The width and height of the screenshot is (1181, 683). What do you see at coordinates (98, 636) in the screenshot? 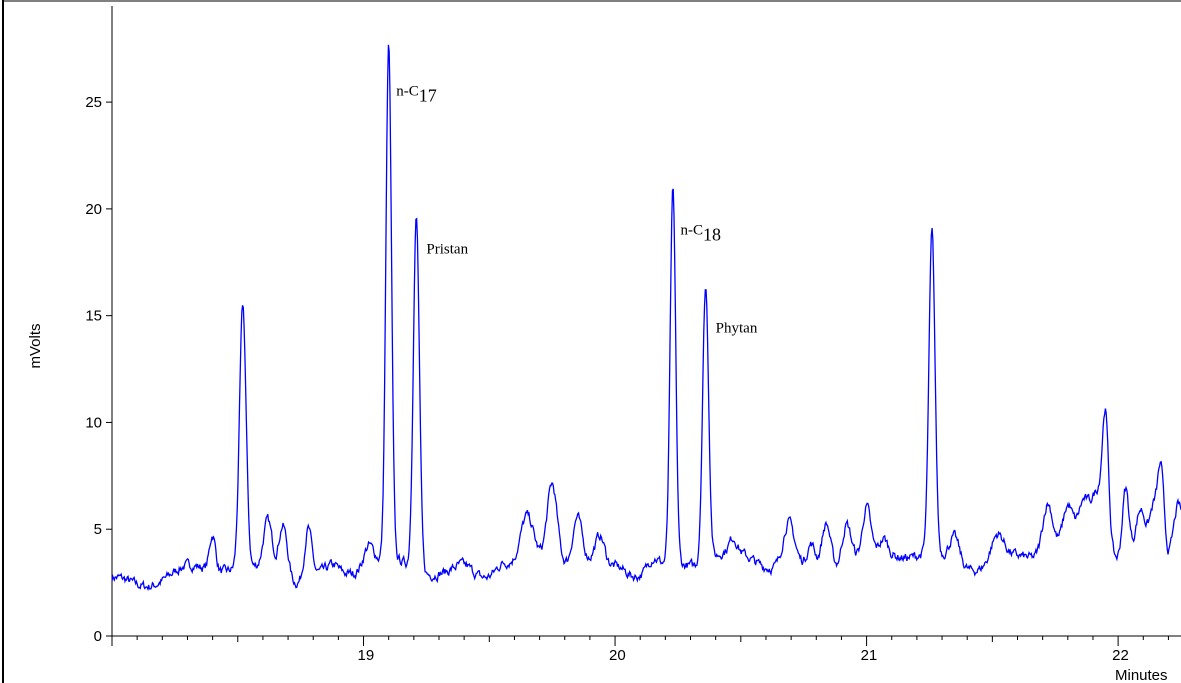
I see `y-tick-label: 0` at bounding box center [98, 636].